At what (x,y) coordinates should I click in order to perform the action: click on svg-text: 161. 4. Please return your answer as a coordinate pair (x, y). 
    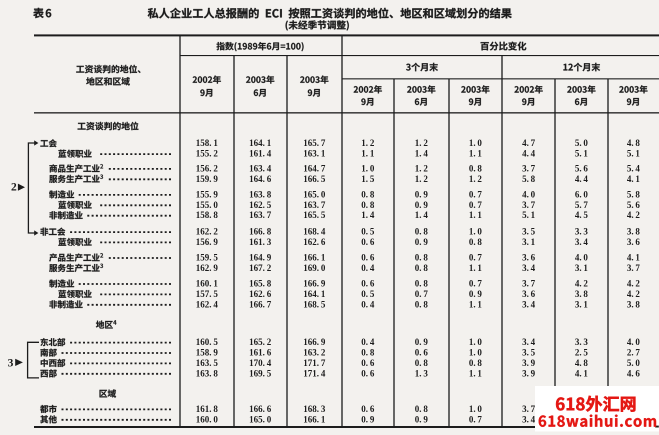
    Looking at the image, I should click on (260, 154).